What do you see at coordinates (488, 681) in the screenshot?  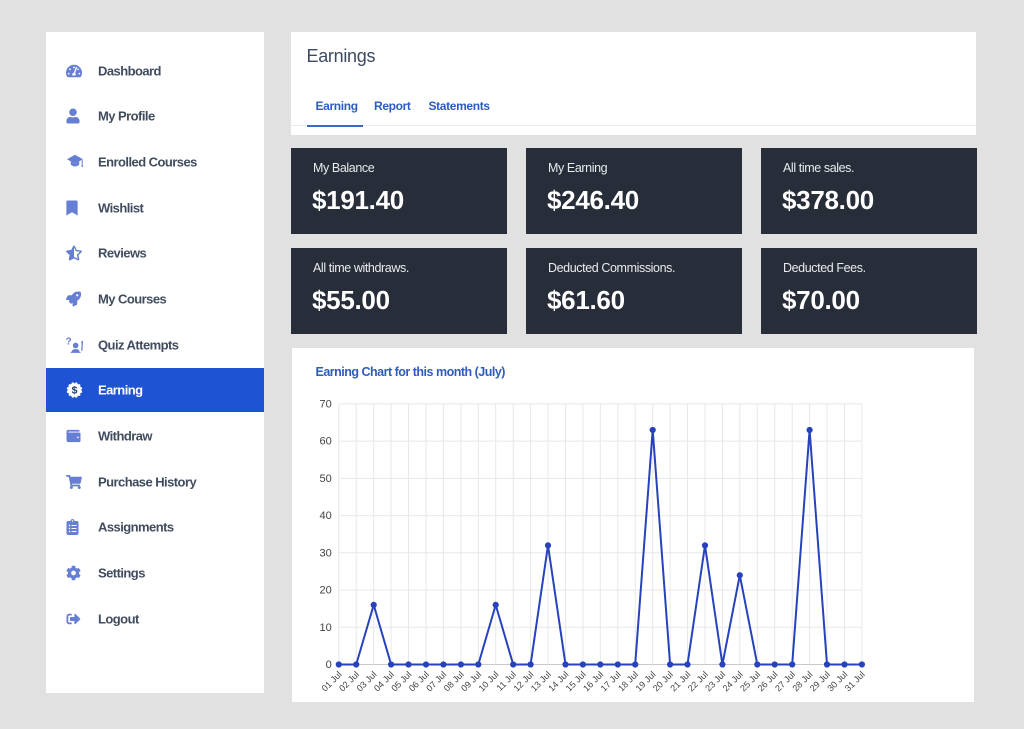 I see `svg-text: 10 Jul` at bounding box center [488, 681].